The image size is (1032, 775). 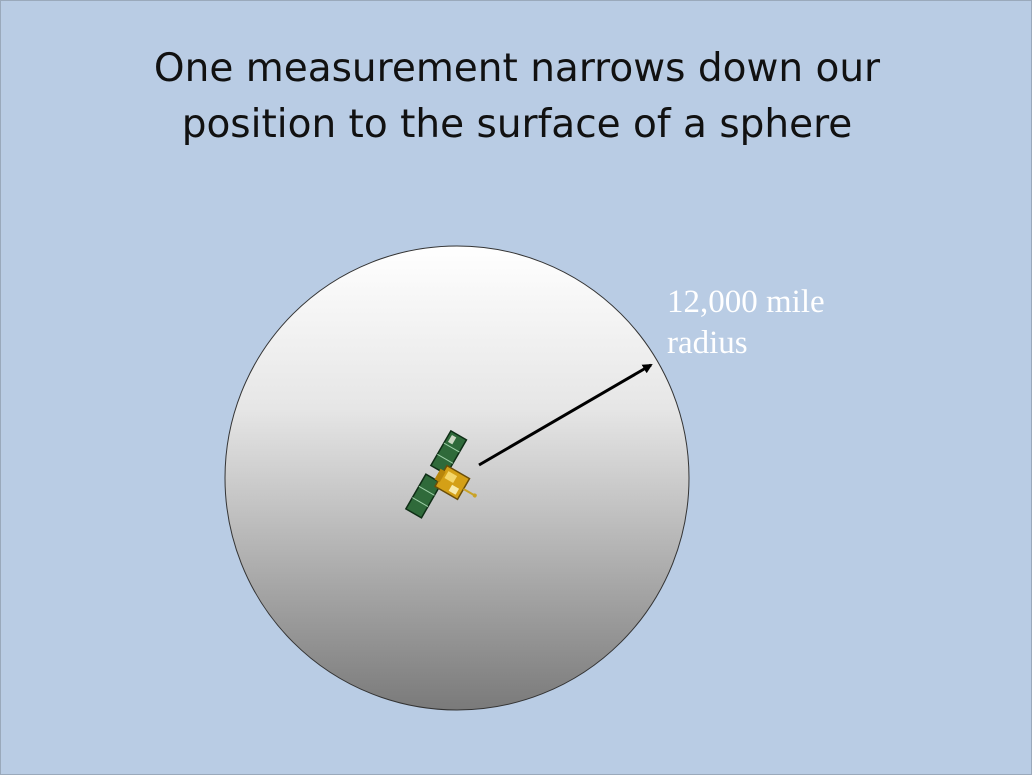 What do you see at coordinates (746, 323) in the screenshot?
I see `radius-label: 12,000 mile radius` at bounding box center [746, 323].